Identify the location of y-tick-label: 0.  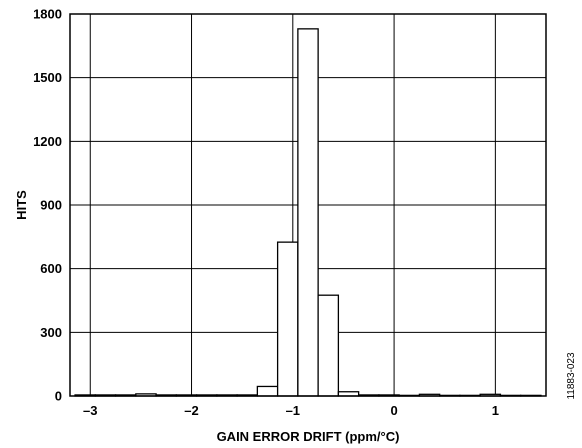
(58, 396).